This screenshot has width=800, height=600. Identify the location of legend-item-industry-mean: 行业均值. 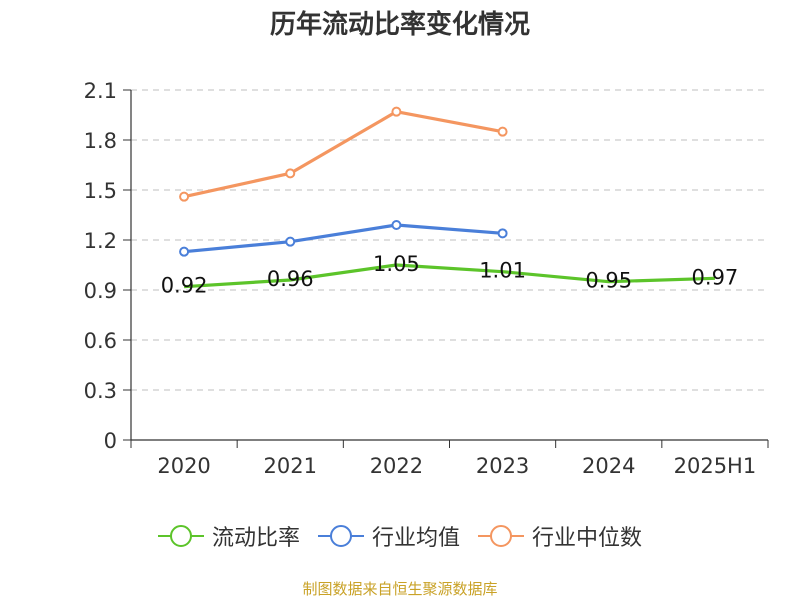
(388, 536).